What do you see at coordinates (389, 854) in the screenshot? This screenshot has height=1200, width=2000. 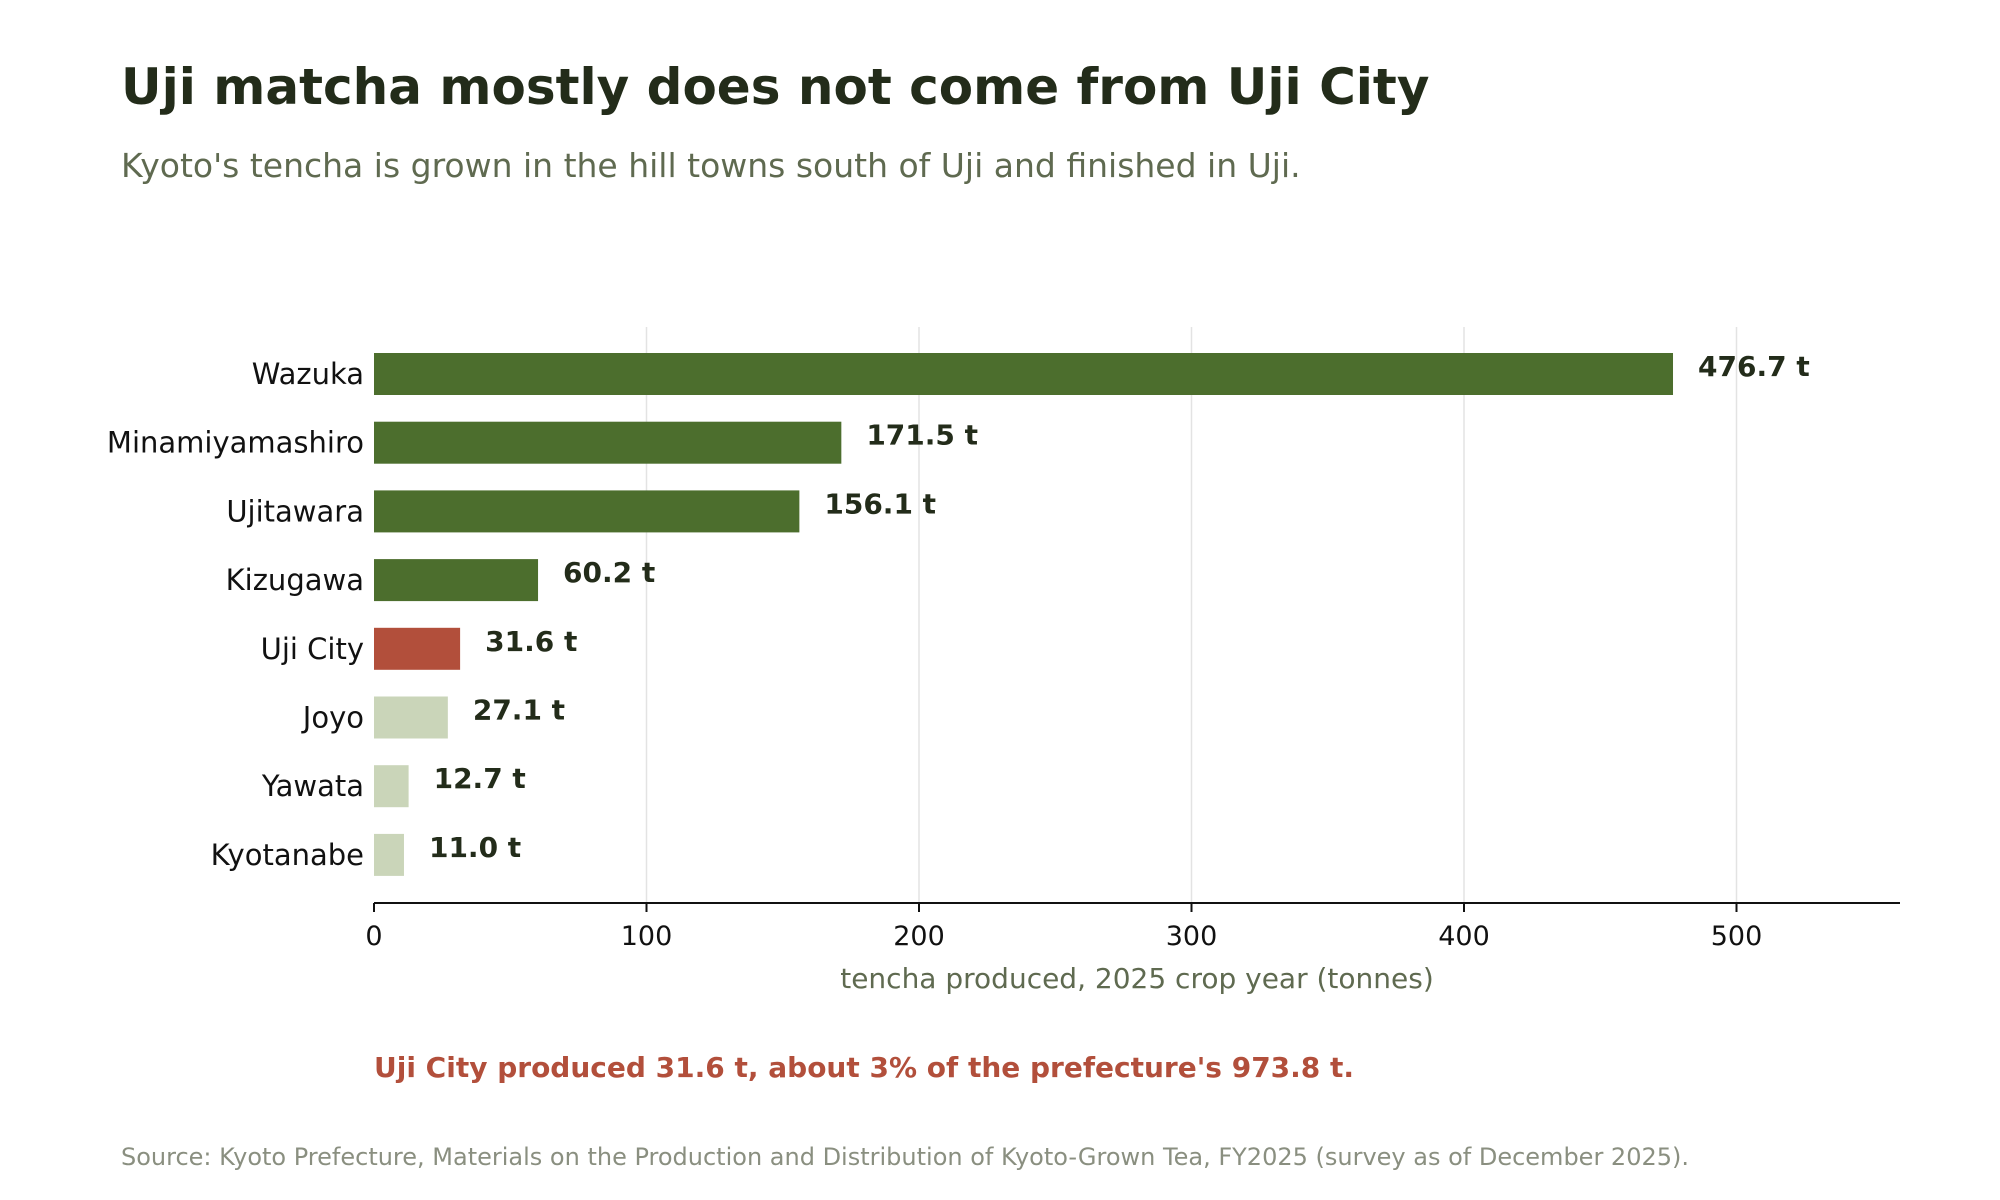 I see `bar-kyotanabe` at bounding box center [389, 854].